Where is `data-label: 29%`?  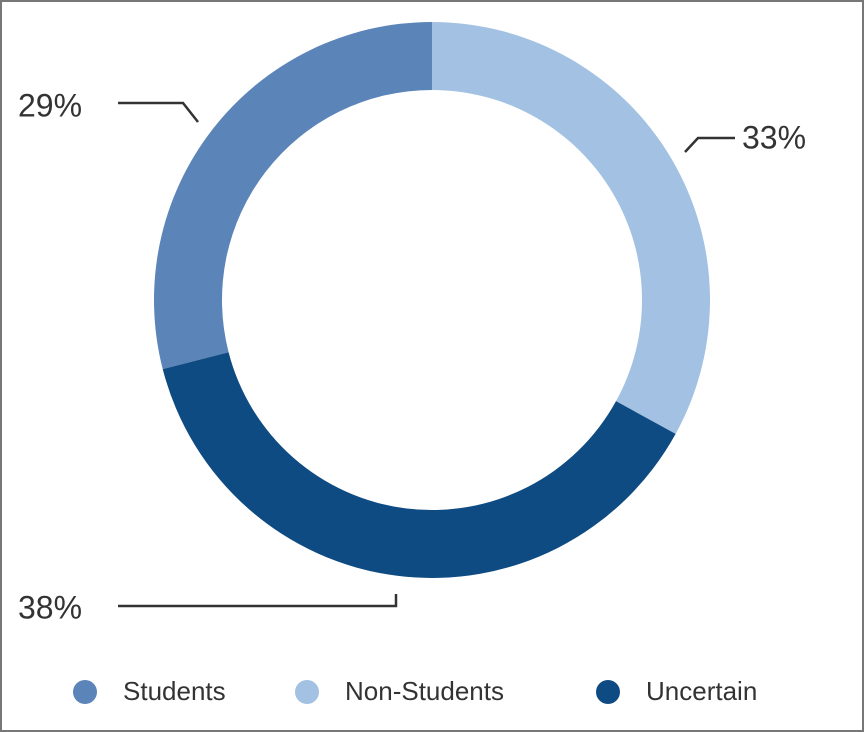 data-label: 29% is located at coordinates (50, 105).